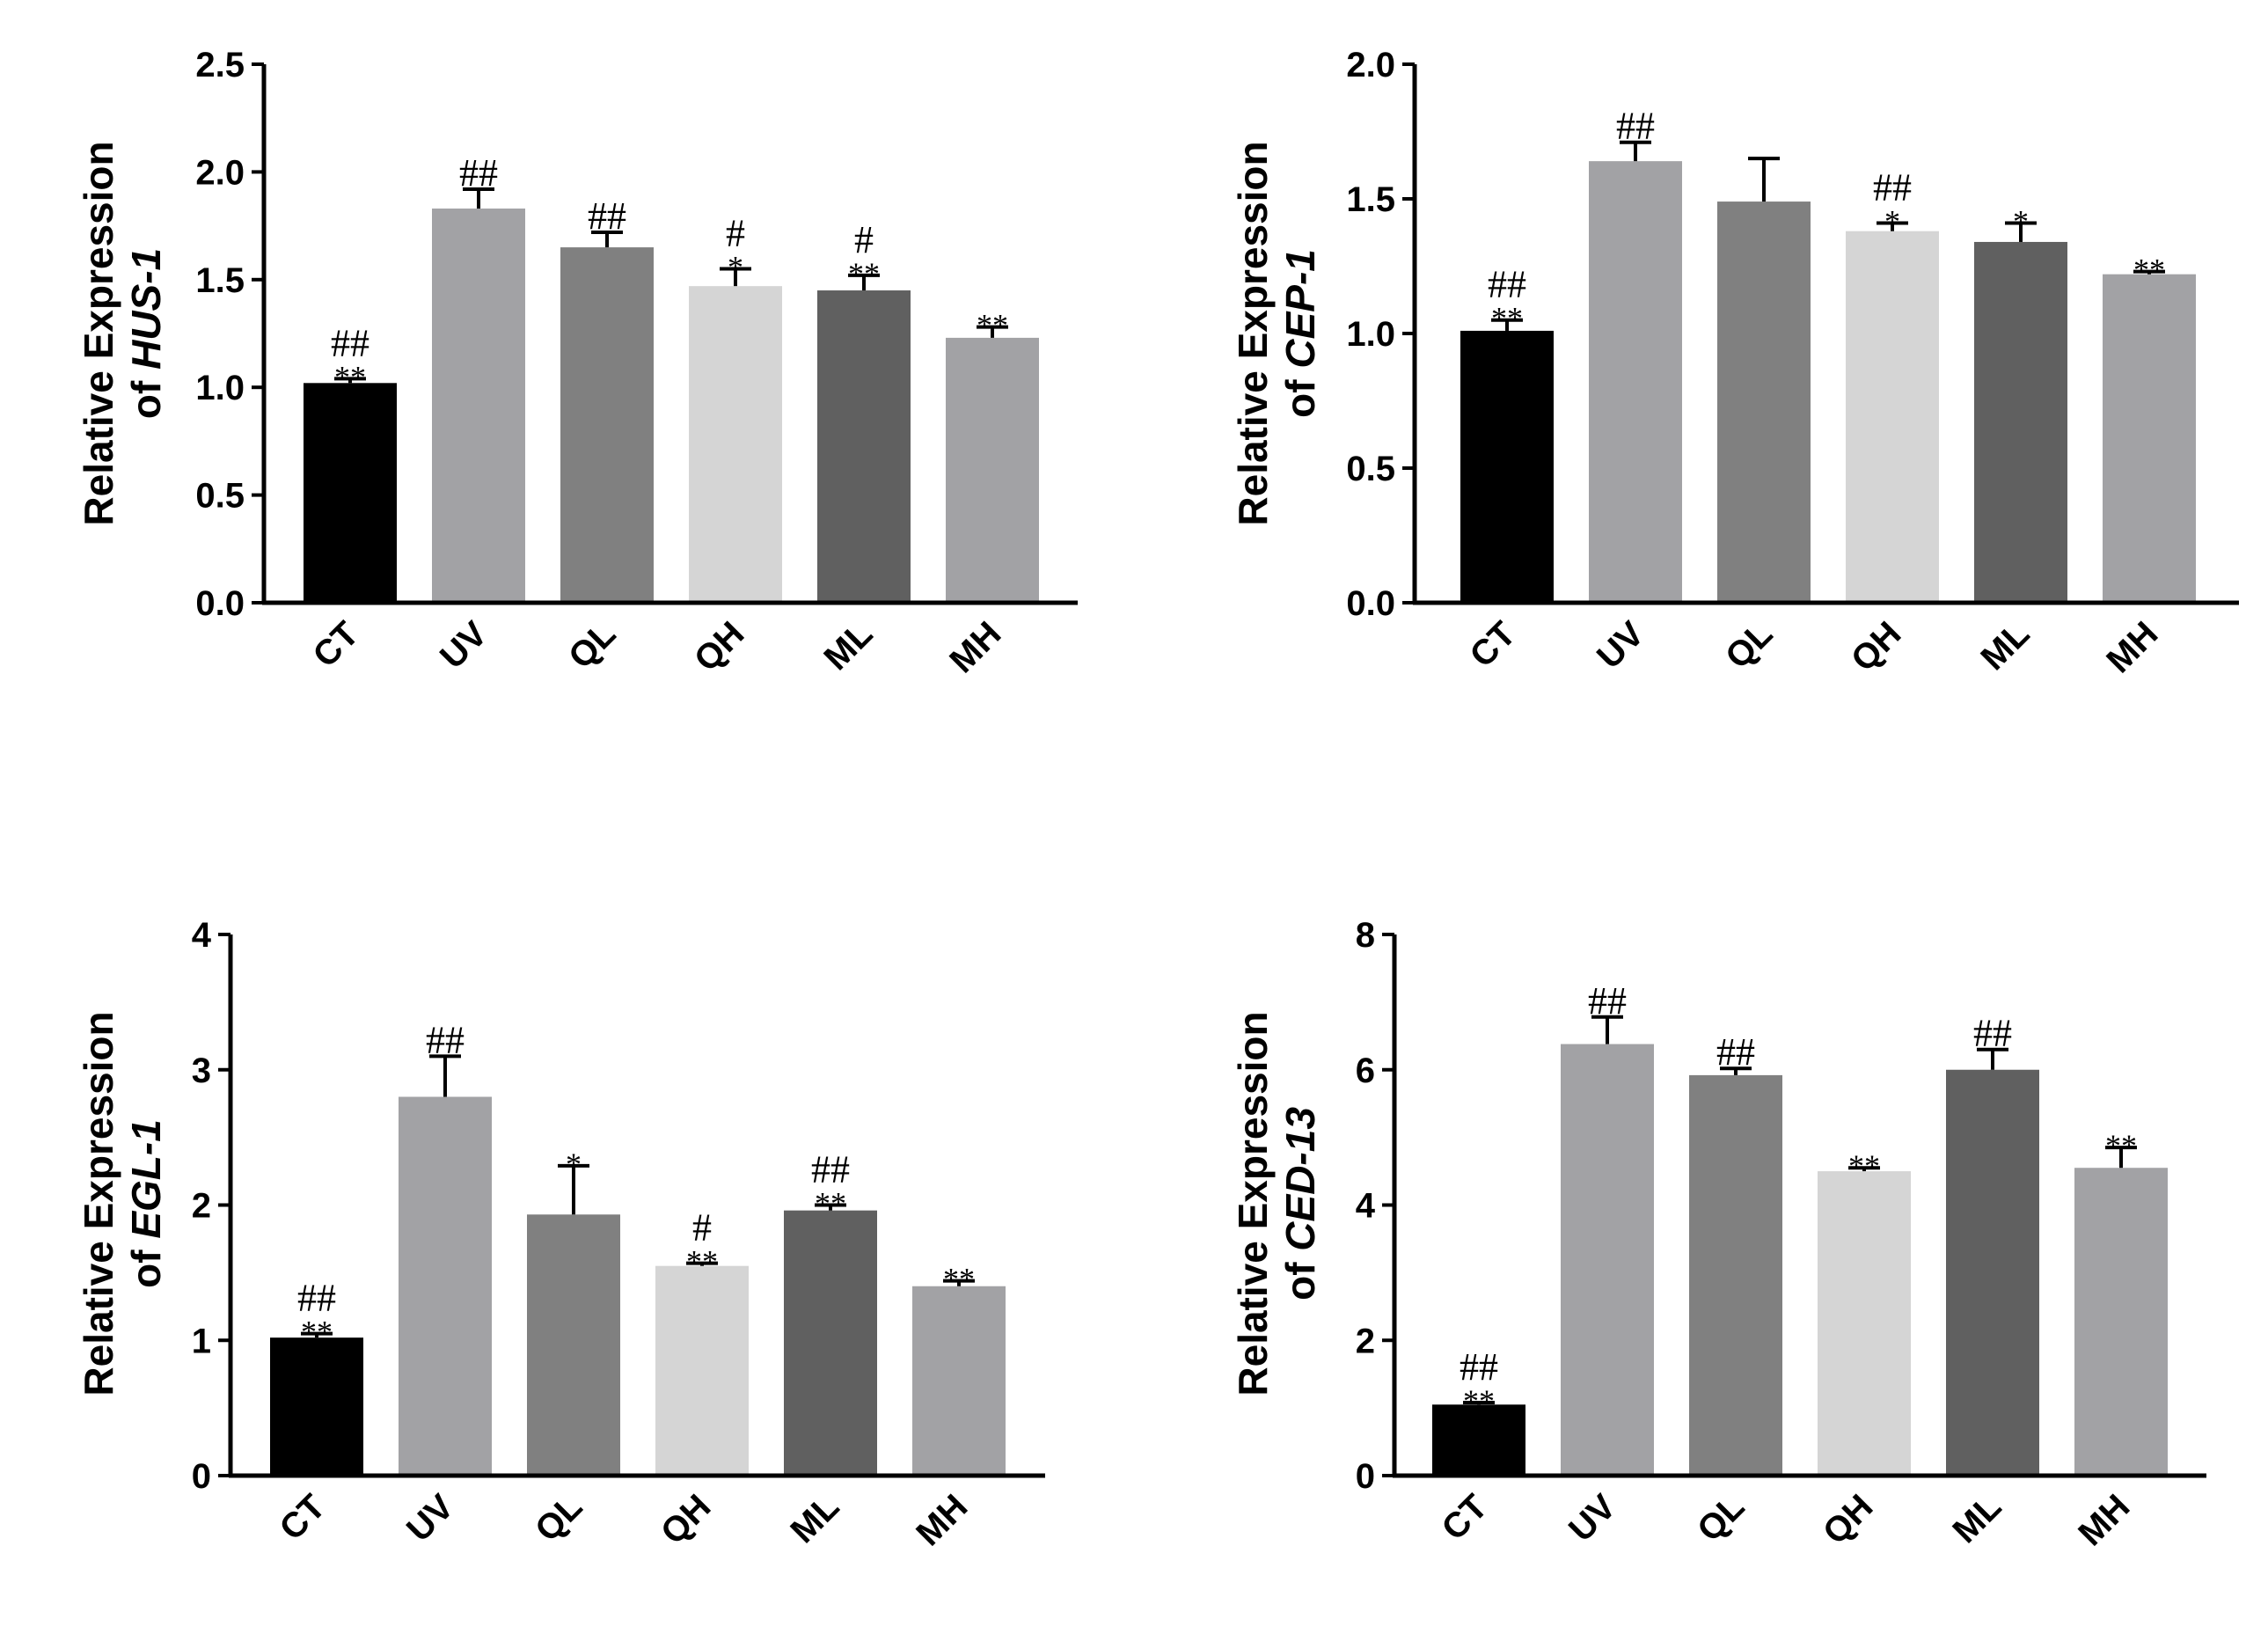 This screenshot has height=1634, width=2268. I want to click on y-tick-label: 0.5, so click(1370, 469).